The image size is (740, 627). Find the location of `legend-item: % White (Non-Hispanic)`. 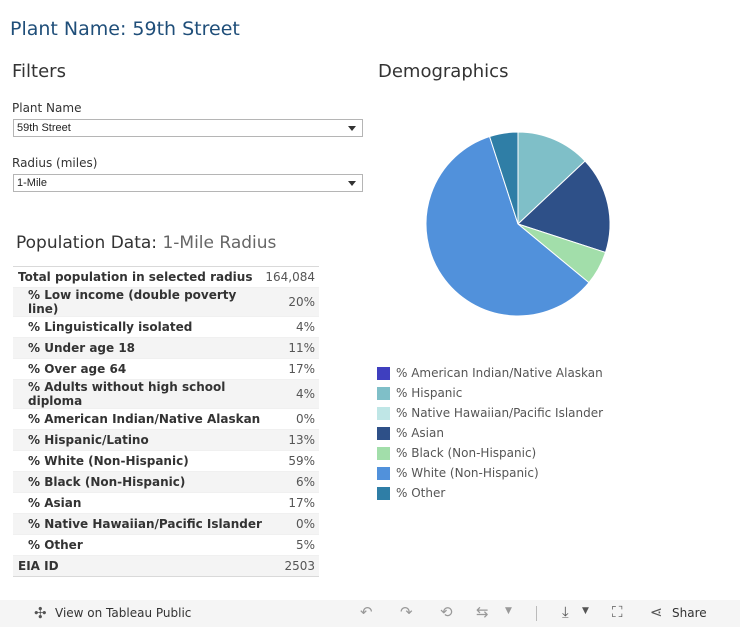

legend-item: % White (Non-Hispanic) is located at coordinates (490, 473).